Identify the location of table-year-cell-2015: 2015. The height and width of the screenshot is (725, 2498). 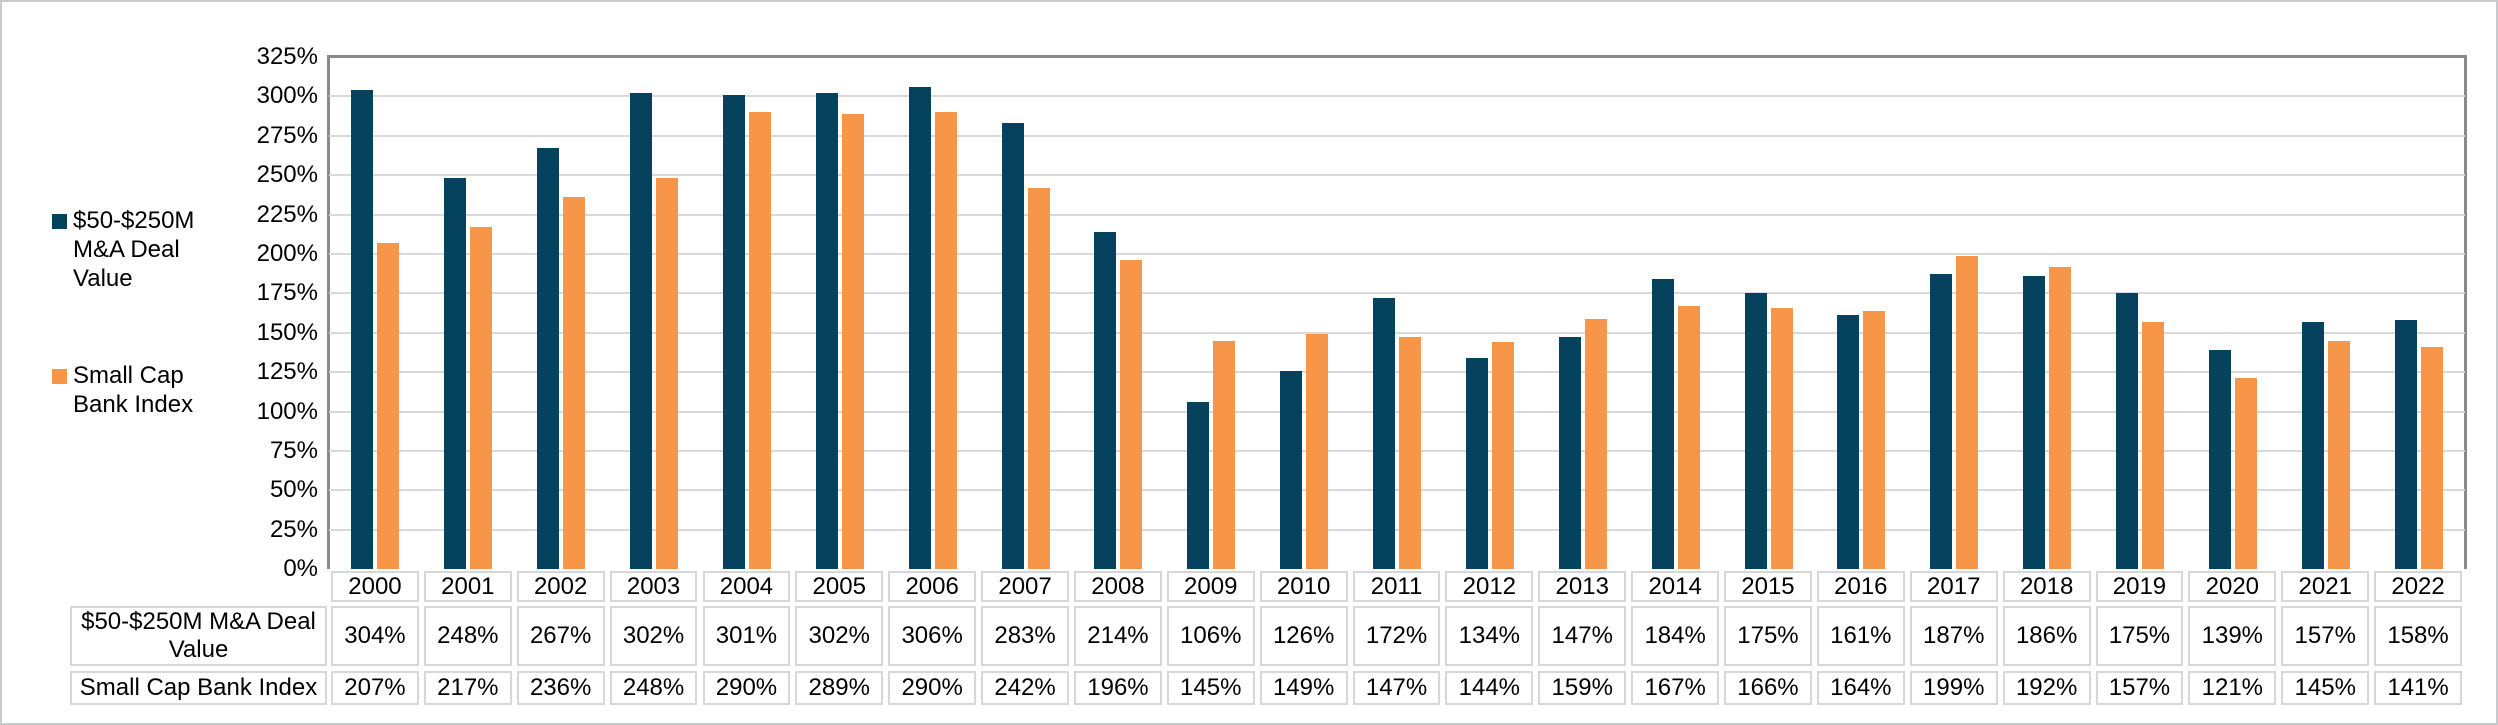
(1768, 586).